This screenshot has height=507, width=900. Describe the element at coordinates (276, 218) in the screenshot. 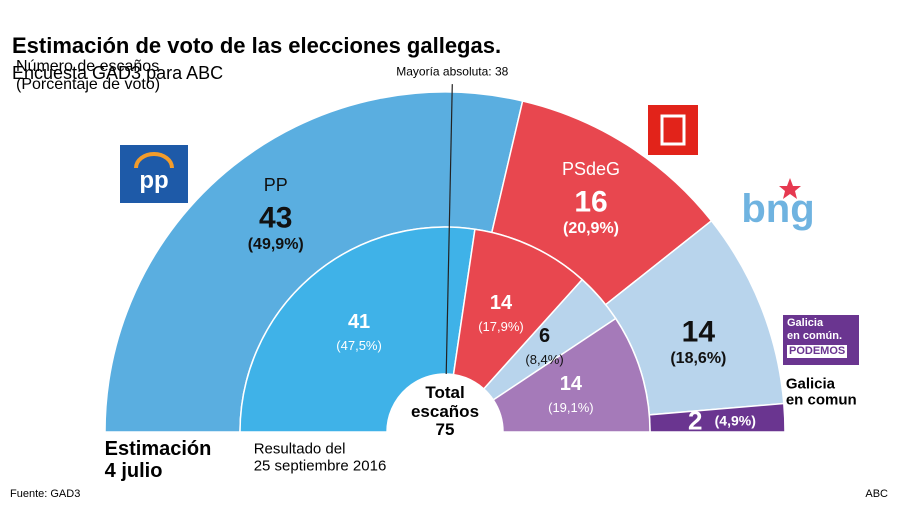

I see `seat-label: 43` at that location.